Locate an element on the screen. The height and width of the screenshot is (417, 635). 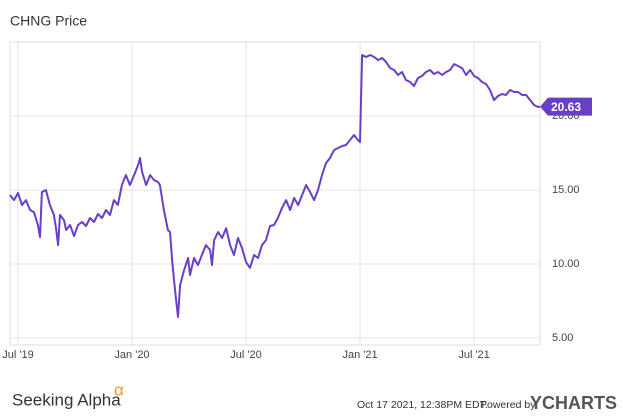
x-tick-label: Jul '21 is located at coordinates (473, 355).